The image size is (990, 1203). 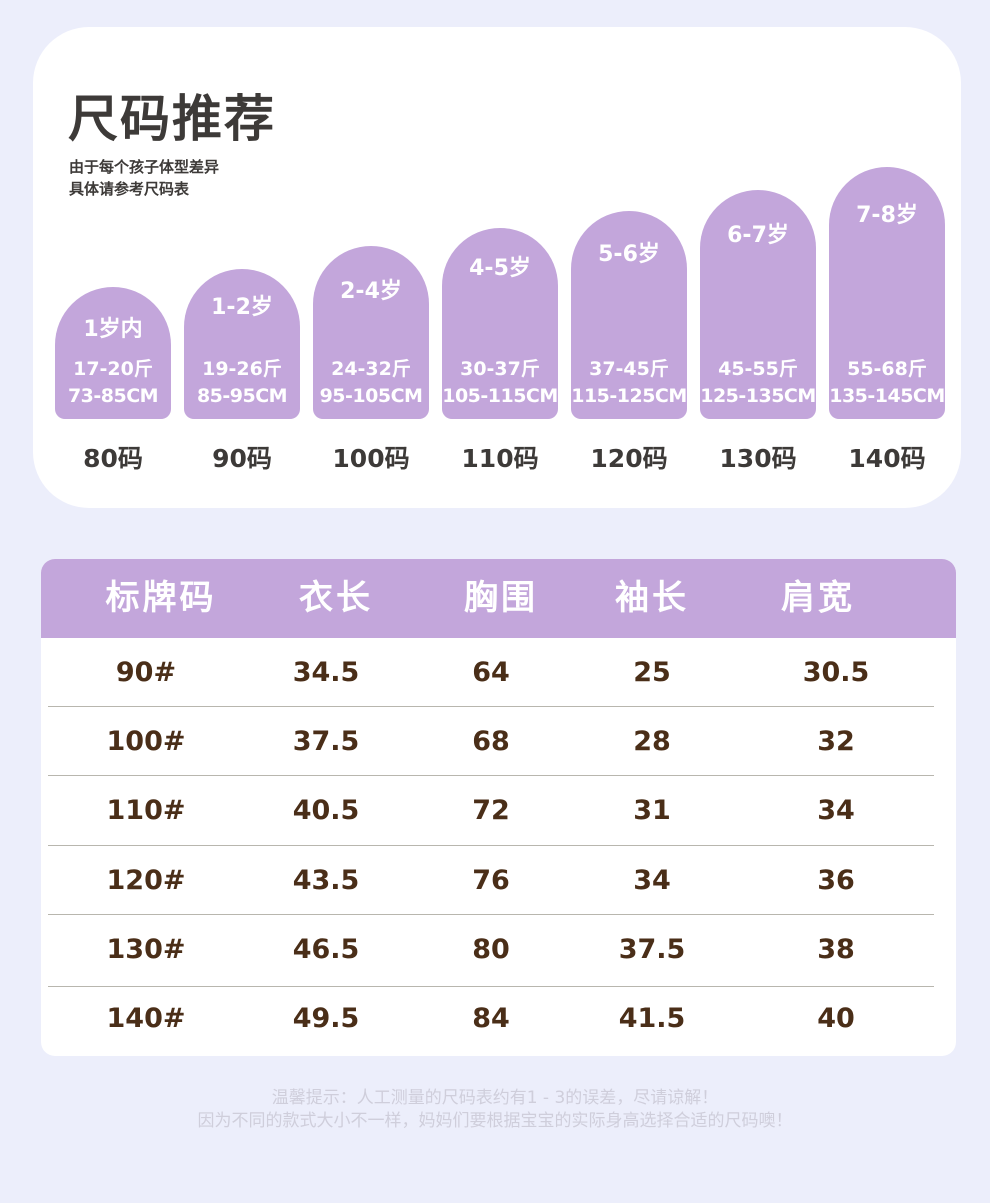 What do you see at coordinates (887, 215) in the screenshot?
I see `age-range-label: 7-8岁` at bounding box center [887, 215].